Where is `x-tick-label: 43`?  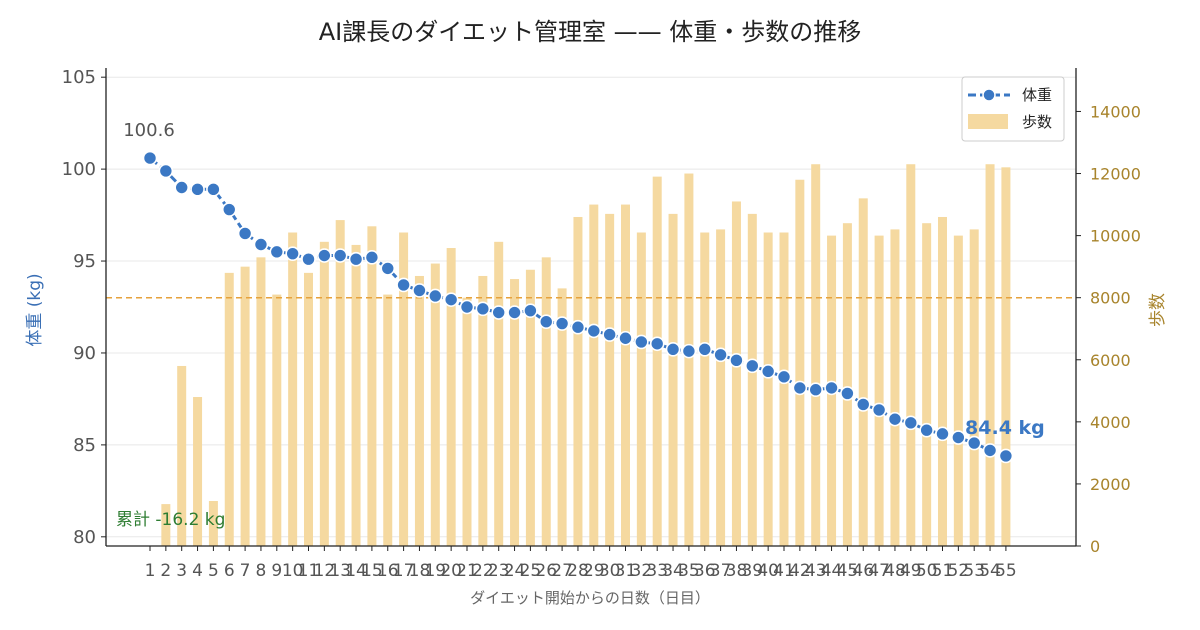
x-tick-label: 43 is located at coordinates (816, 571).